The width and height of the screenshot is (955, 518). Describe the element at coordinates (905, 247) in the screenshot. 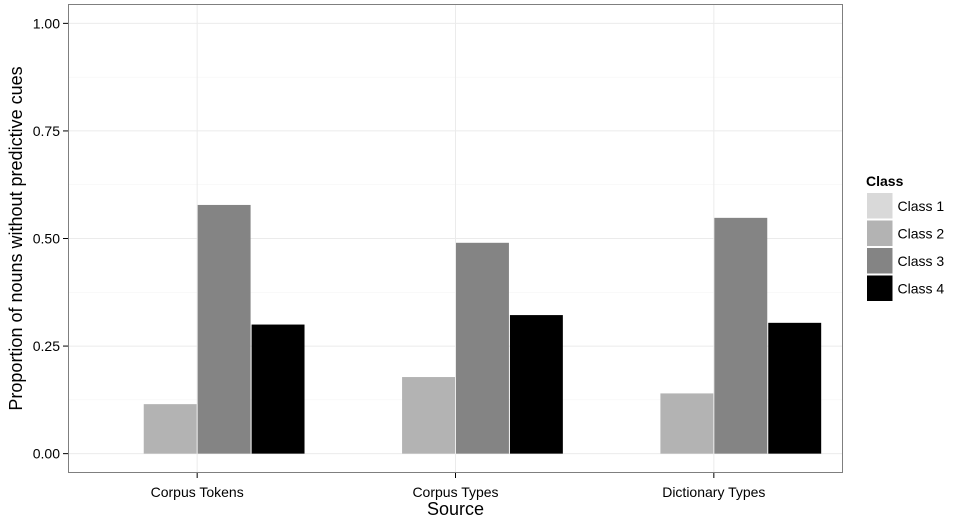

I see `legend-items: Class 1 Class 2 Class 3 Class 4` at that location.